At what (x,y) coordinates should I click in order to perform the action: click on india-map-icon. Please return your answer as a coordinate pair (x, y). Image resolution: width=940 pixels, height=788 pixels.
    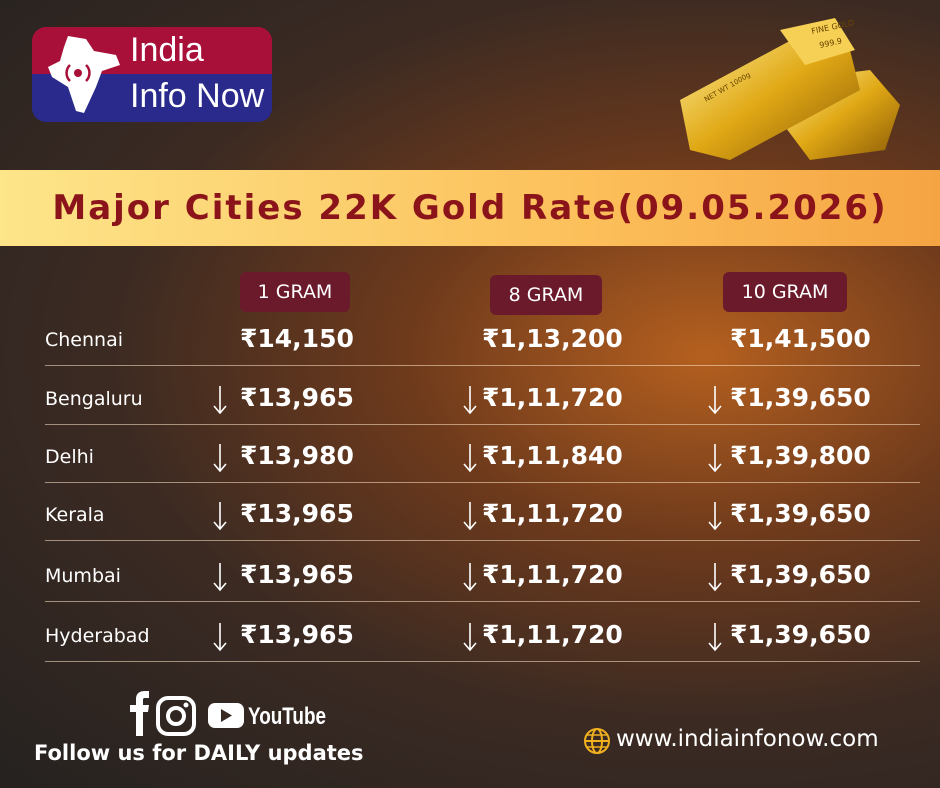
    Looking at the image, I should click on (84, 74).